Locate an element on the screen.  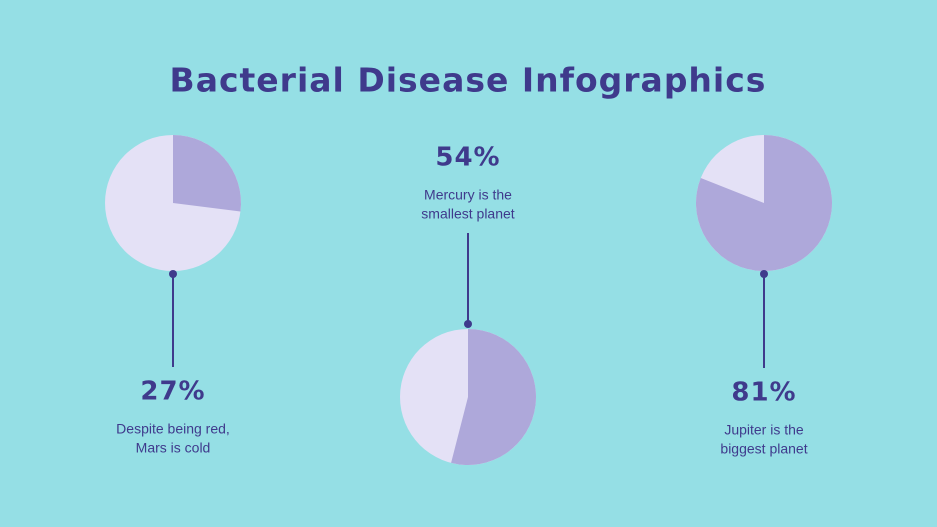
percentage: 54% is located at coordinates (467, 158).